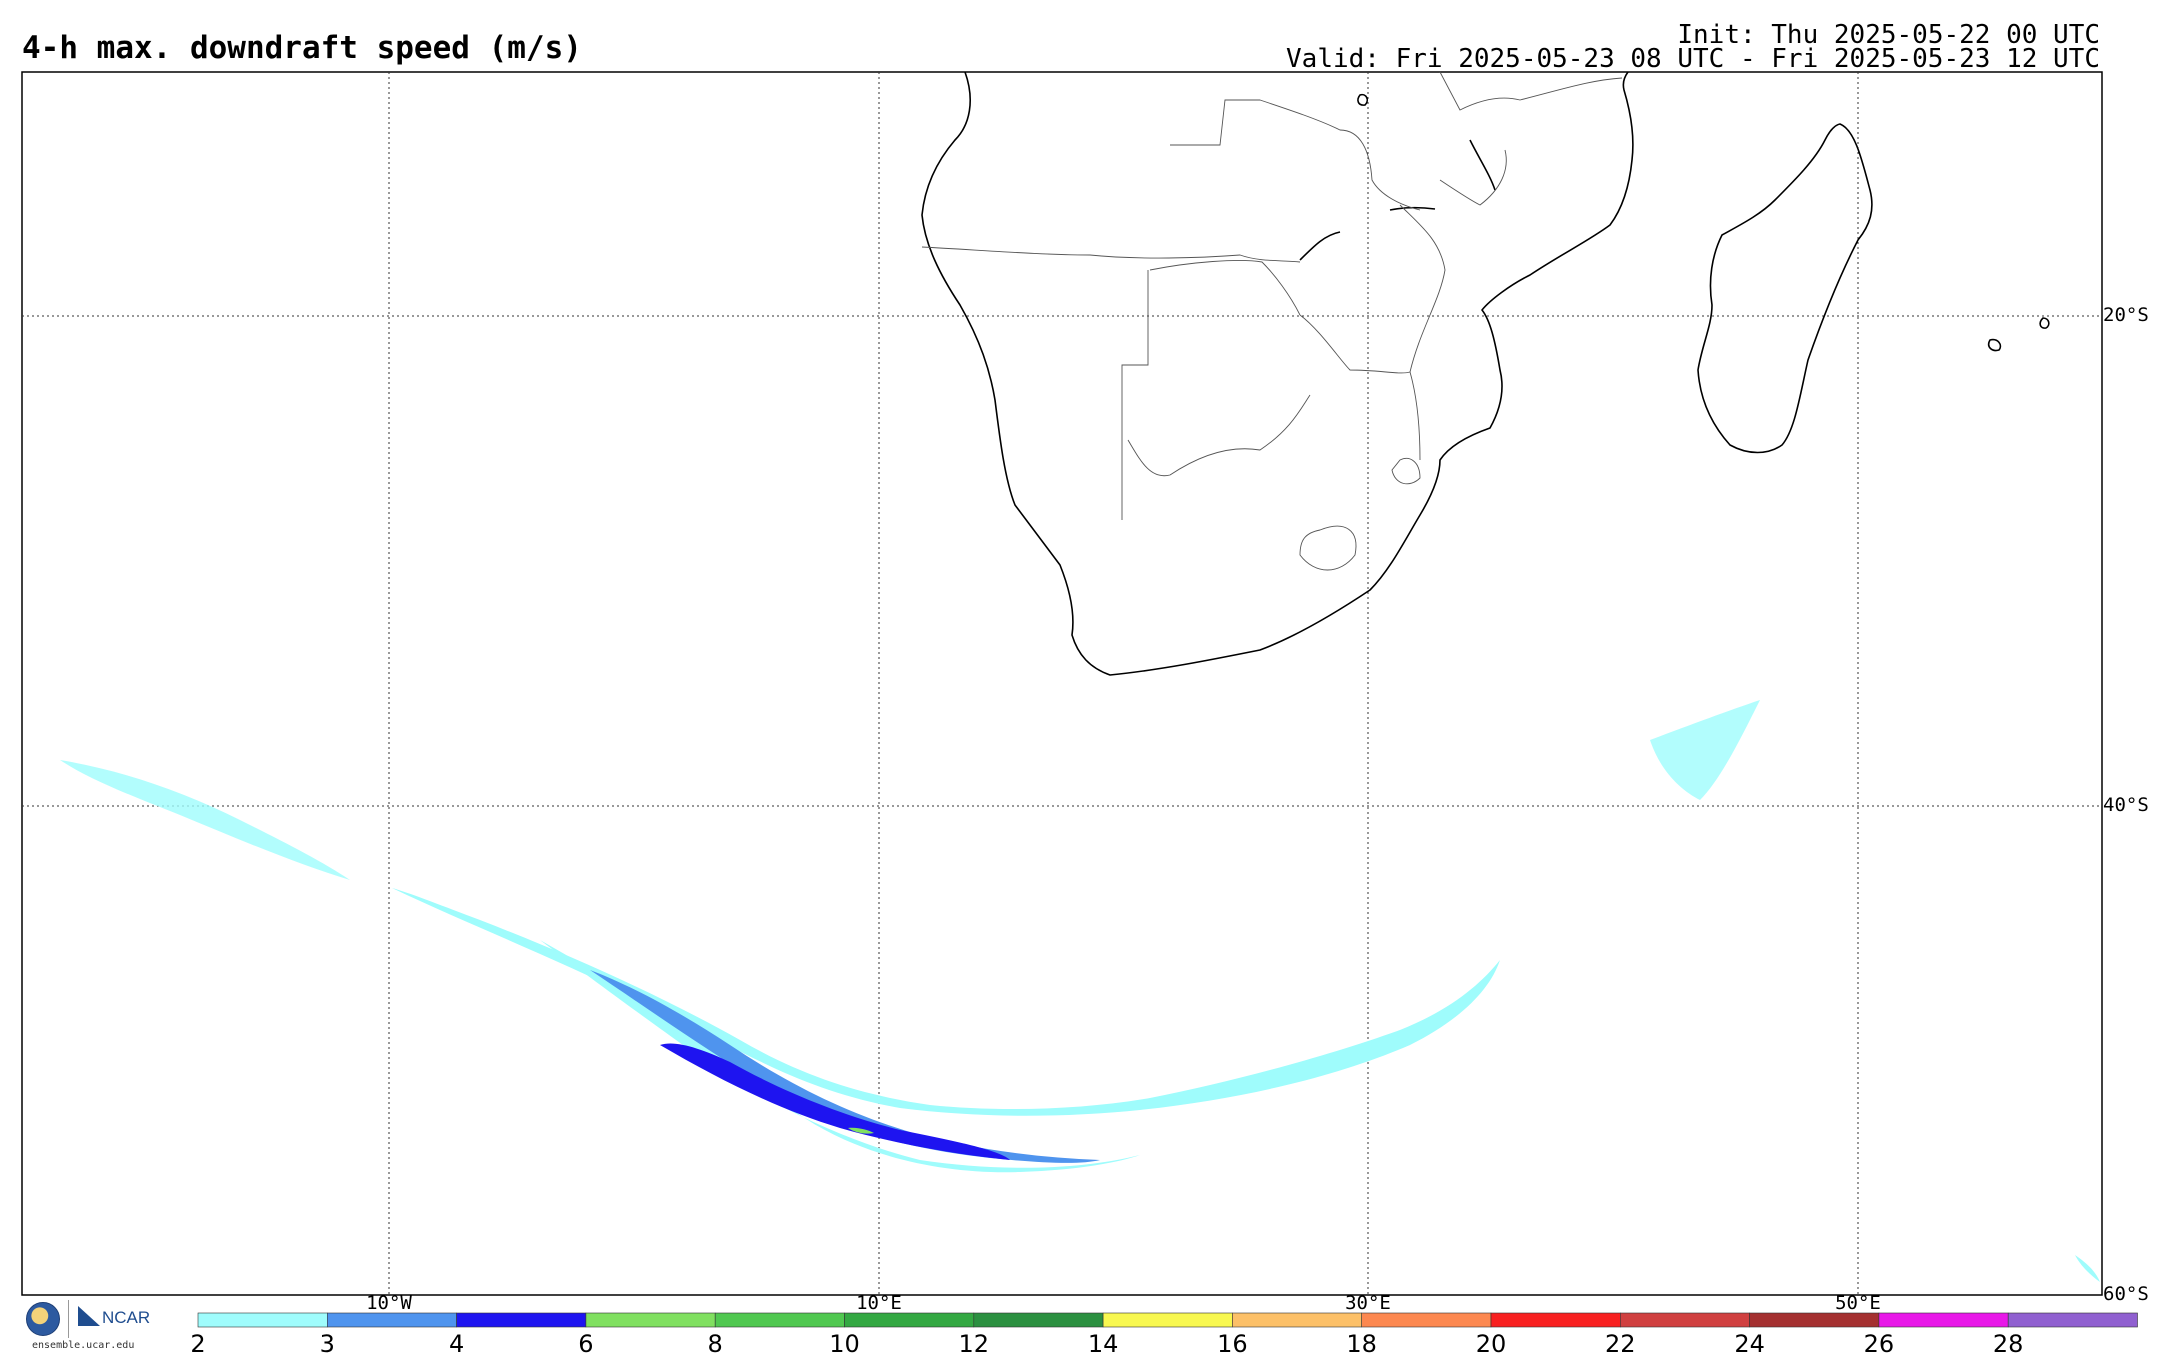 The width and height of the screenshot is (2160, 1358). I want to click on madagascar-coastline, so click(1785, 288).